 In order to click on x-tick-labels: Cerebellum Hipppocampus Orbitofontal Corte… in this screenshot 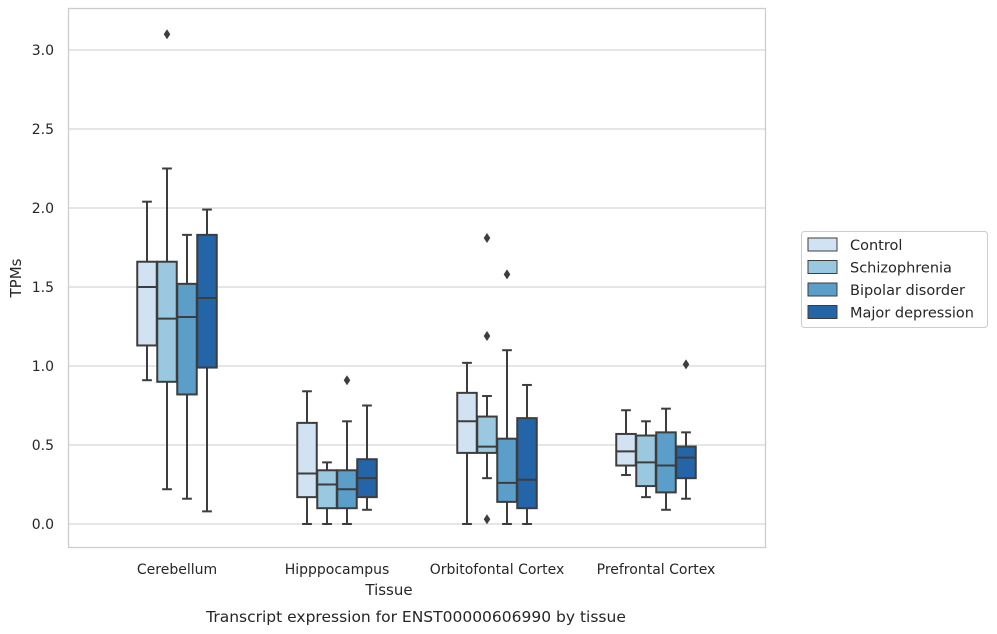, I will do `click(426, 570)`.